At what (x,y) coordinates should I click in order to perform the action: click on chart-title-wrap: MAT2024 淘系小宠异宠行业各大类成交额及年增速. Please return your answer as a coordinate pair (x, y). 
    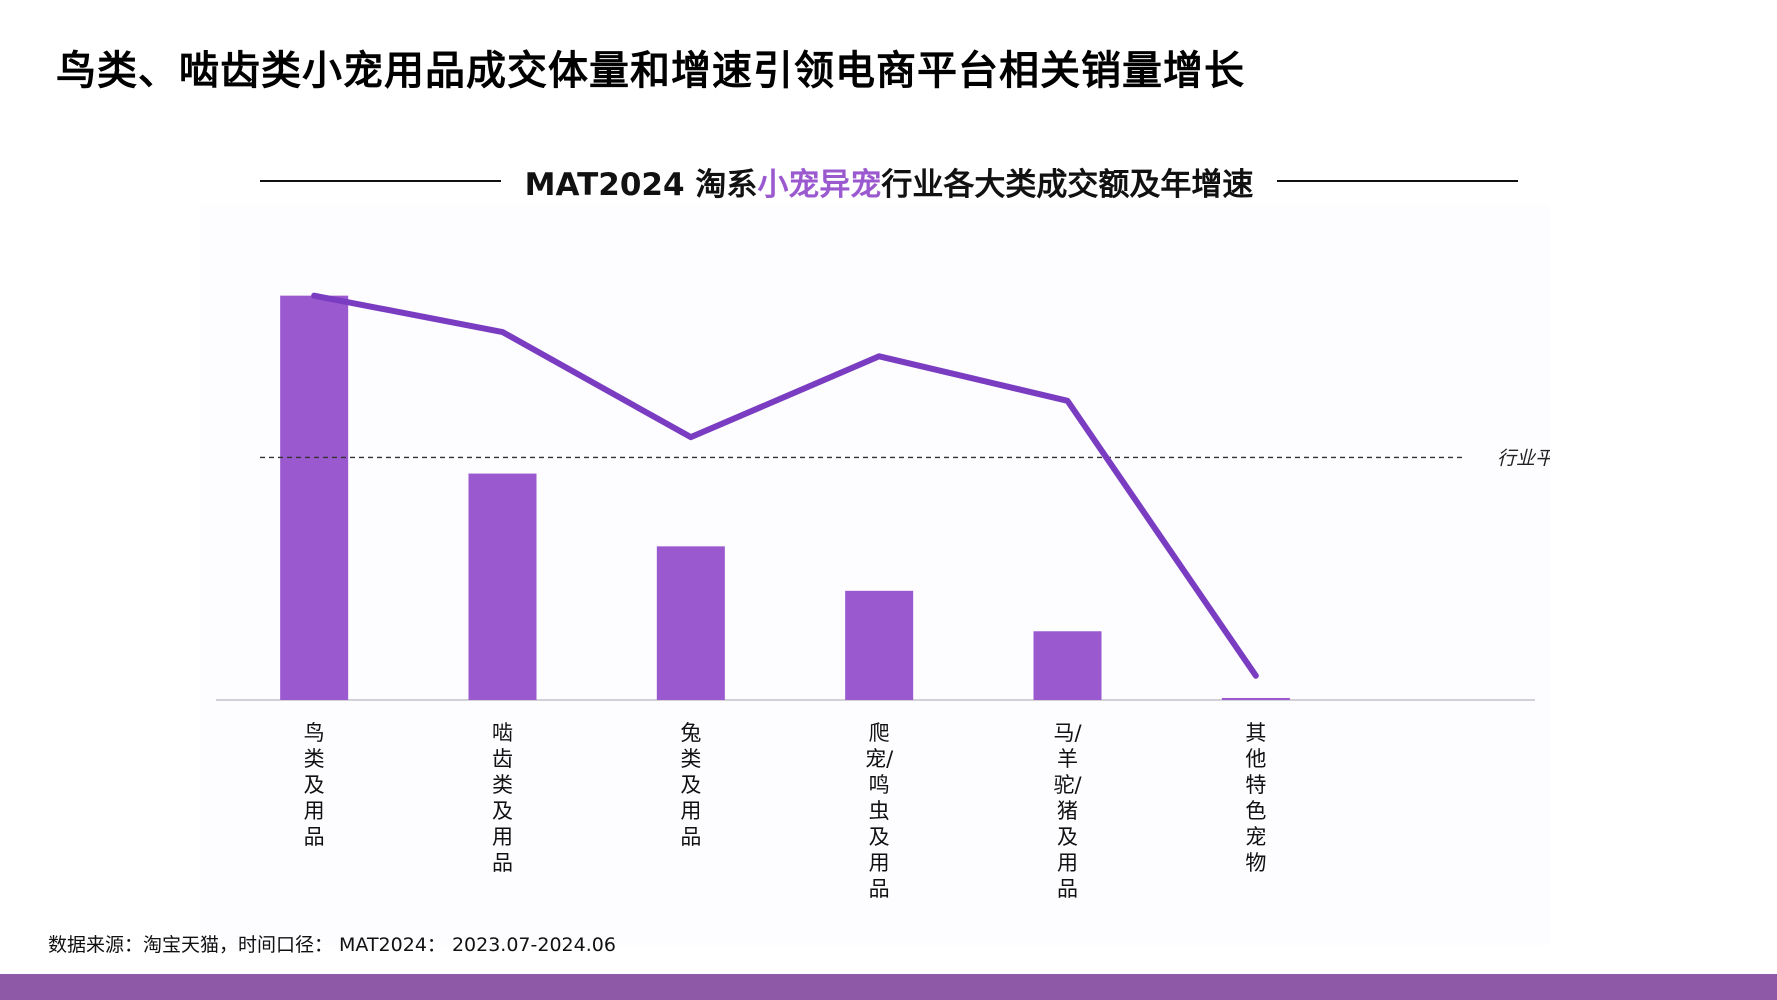
    Looking at the image, I should click on (889, 181).